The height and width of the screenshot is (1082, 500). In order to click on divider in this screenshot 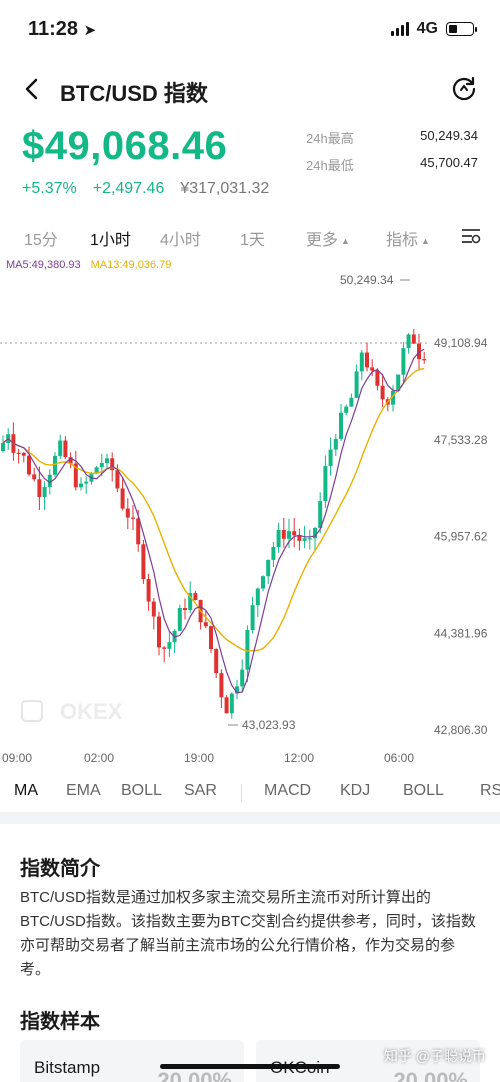, I will do `click(241, 793)`.